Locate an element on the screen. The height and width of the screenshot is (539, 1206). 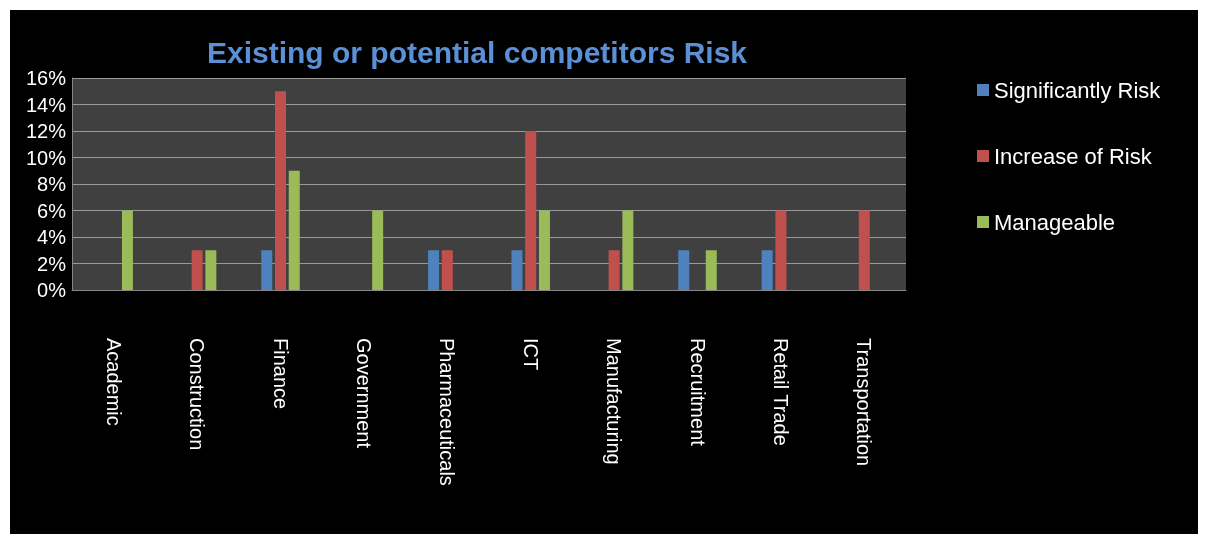
y-tick-label: 16% is located at coordinates (46, 78).